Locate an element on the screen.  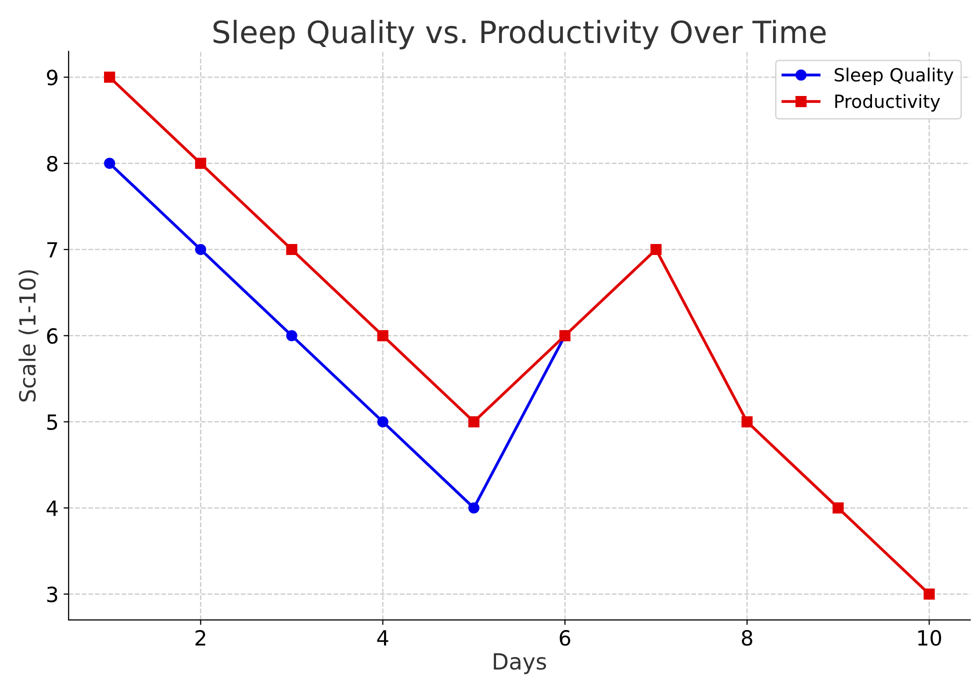
y-tick-label: 9 is located at coordinates (52, 78).